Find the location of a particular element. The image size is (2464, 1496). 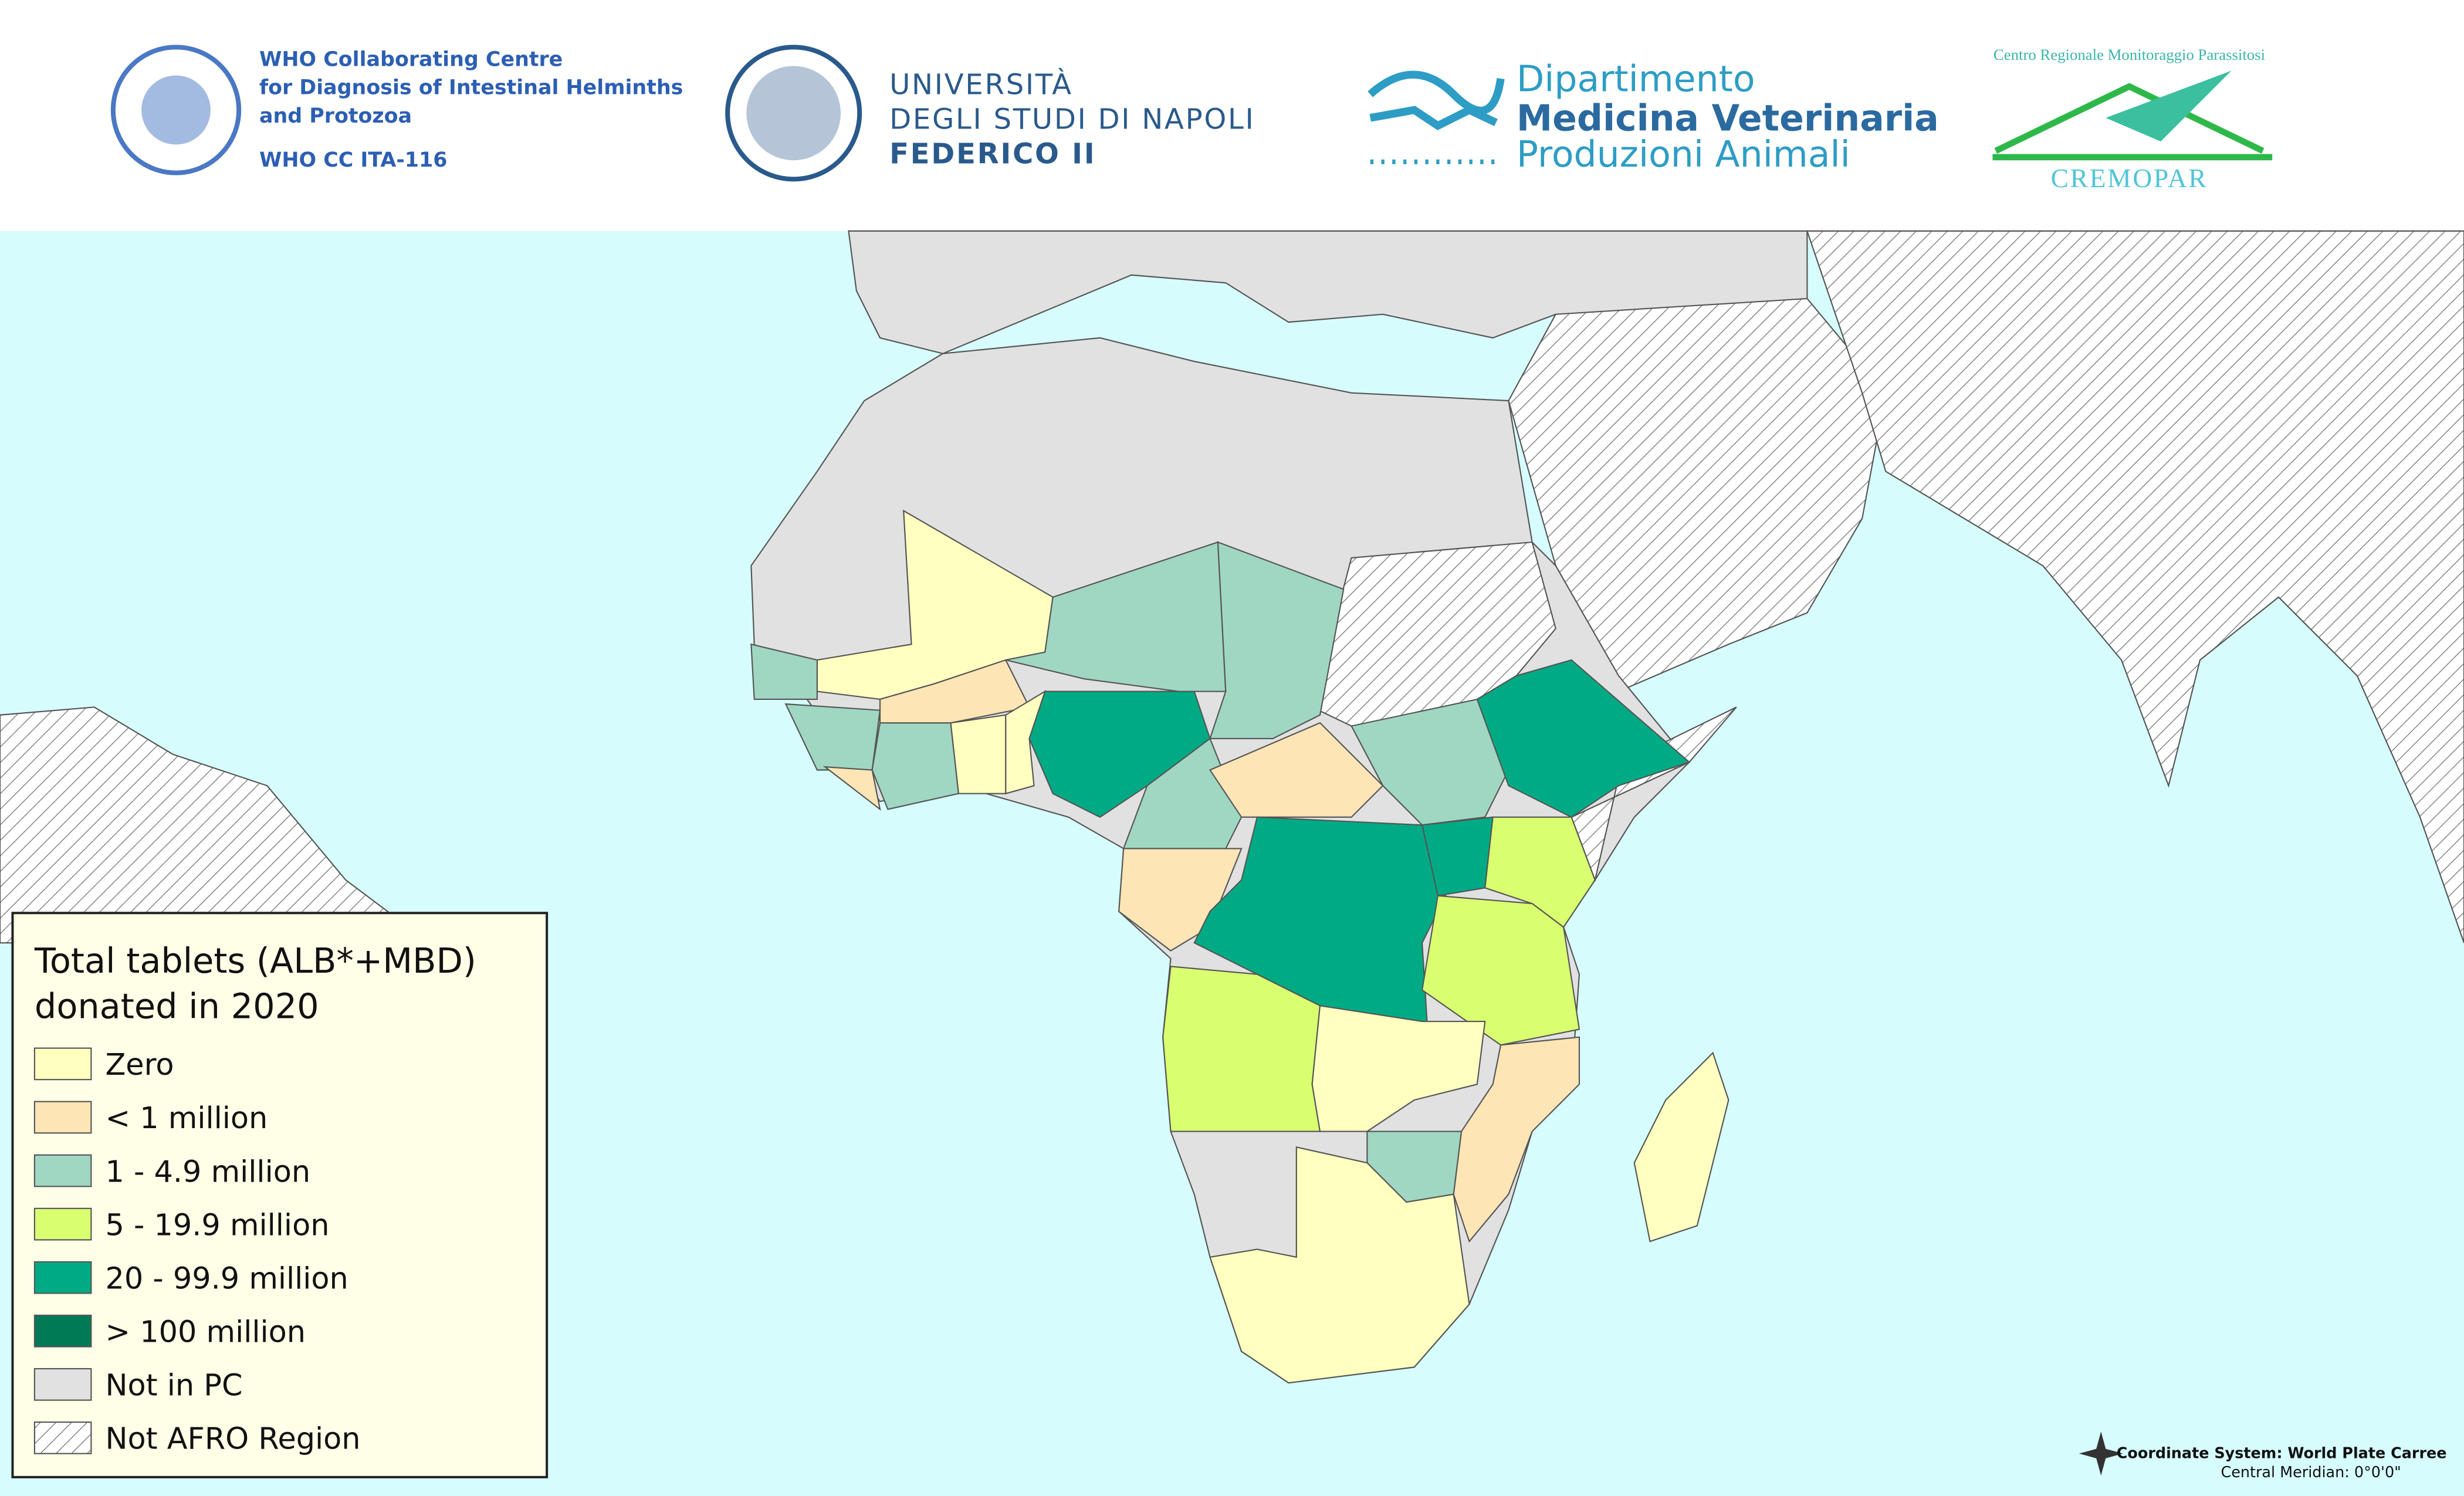

napoli-seal-core is located at coordinates (793, 113).